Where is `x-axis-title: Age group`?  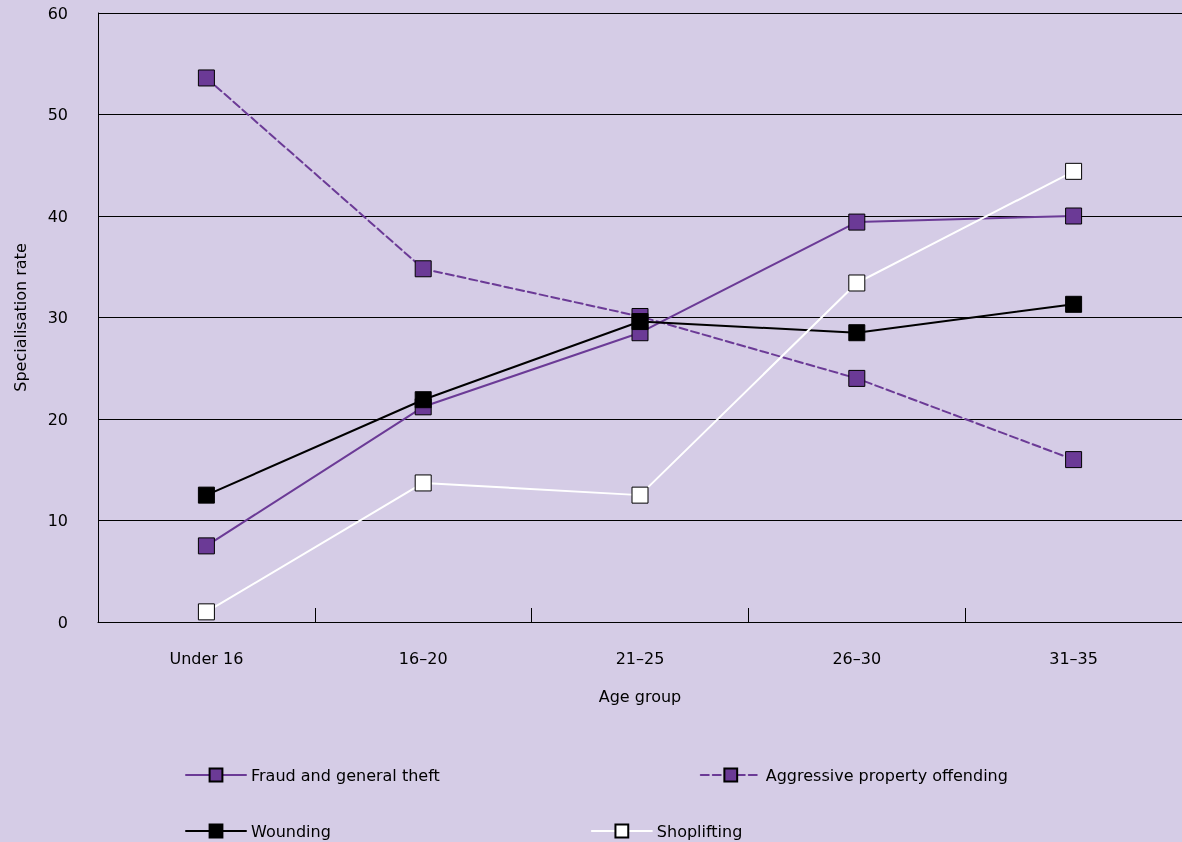
x-axis-title: Age group is located at coordinates (640, 696).